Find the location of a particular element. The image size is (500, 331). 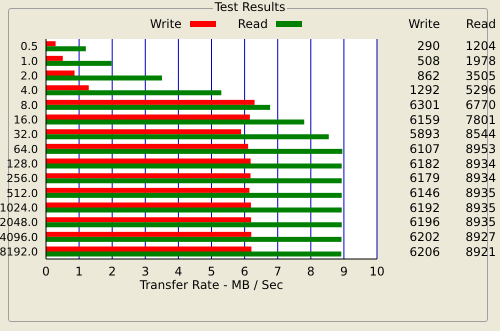

x-tick-label: 6 is located at coordinates (244, 271).